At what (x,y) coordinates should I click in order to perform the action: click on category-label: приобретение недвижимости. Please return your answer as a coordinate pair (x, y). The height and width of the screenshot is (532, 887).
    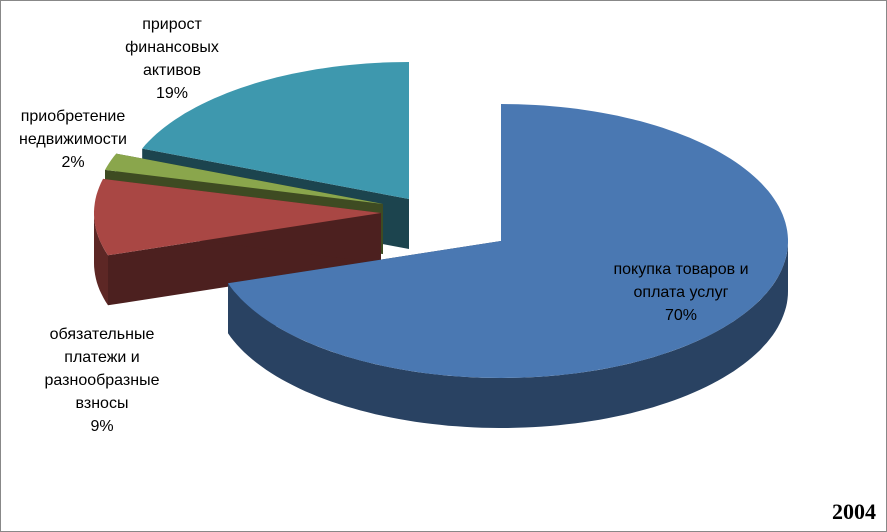
    Looking at the image, I should click on (73, 128).